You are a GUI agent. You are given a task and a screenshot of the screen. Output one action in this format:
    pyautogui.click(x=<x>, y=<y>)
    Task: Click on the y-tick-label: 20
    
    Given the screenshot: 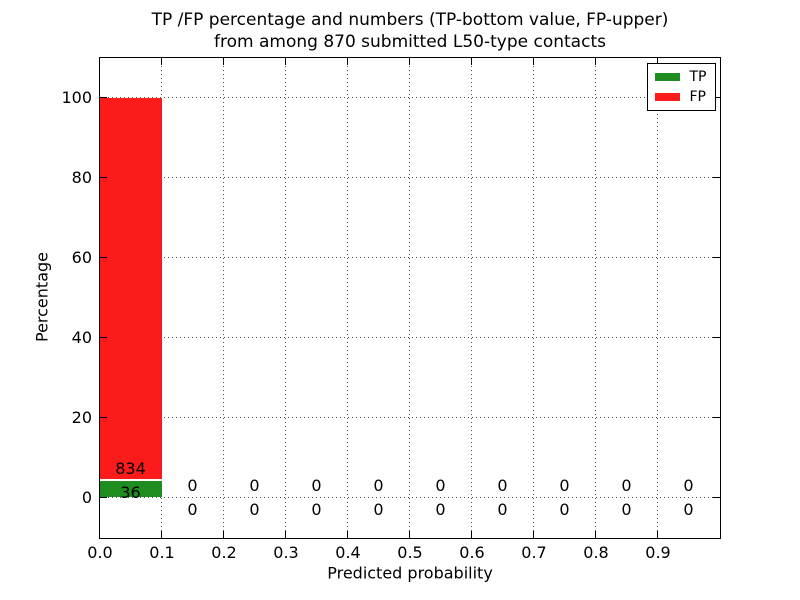 What is the action you would take?
    pyautogui.click(x=81, y=417)
    